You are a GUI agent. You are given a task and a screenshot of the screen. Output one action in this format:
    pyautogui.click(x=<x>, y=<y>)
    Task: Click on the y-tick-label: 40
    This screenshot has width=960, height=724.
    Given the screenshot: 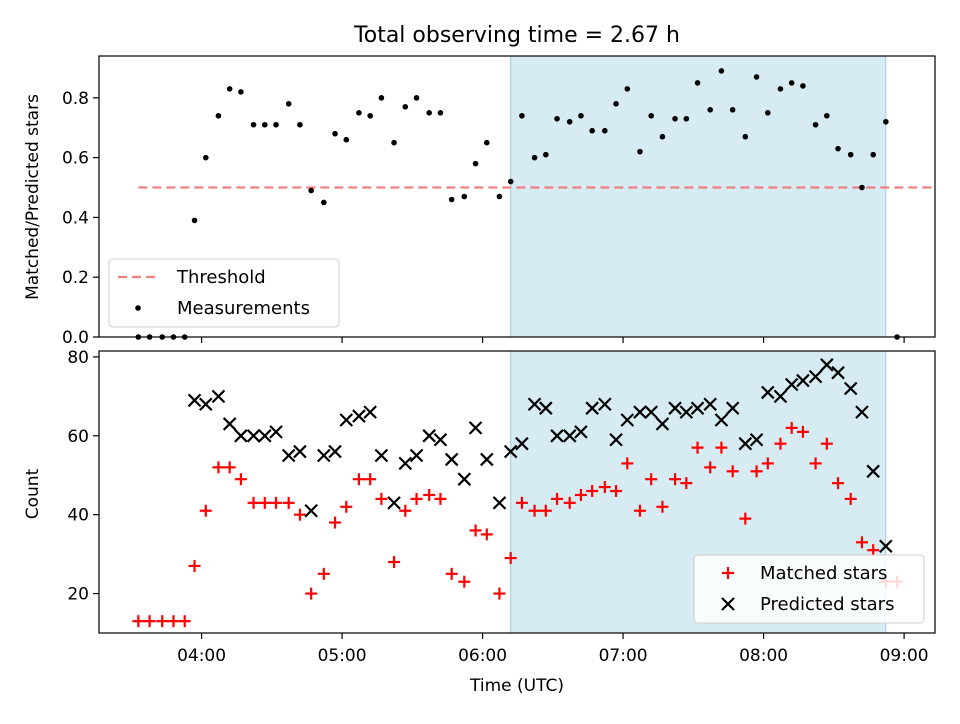 What is the action you would take?
    pyautogui.click(x=78, y=516)
    